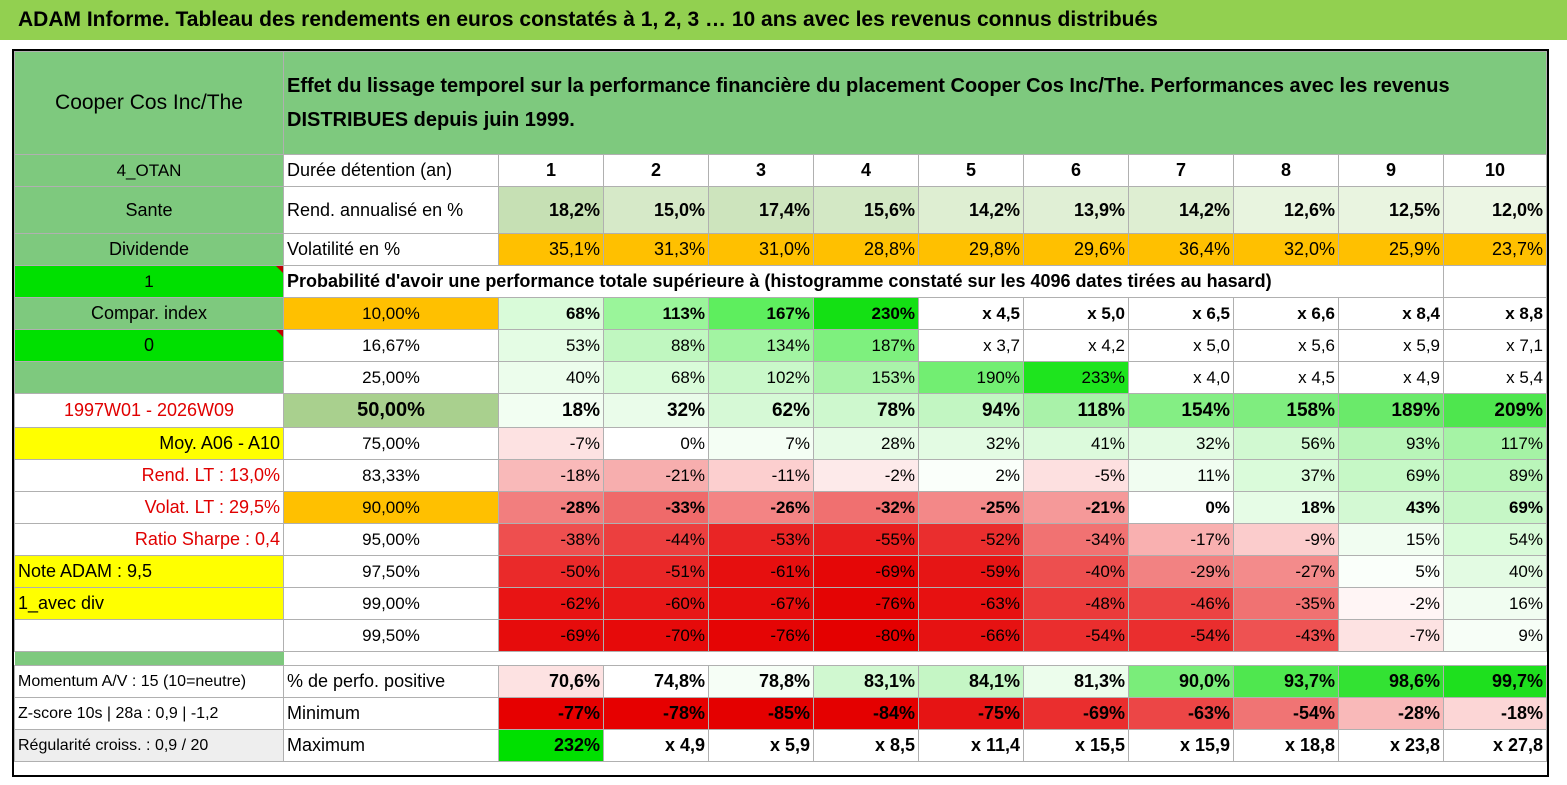 The height and width of the screenshot is (785, 1567). I want to click on perf-cell: -60%, so click(656, 603).